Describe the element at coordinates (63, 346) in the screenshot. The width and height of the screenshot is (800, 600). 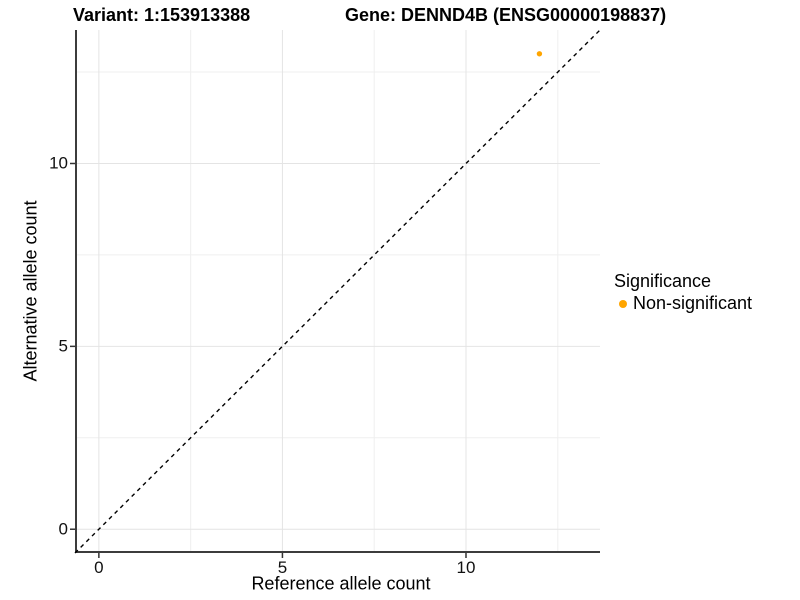
I see `y-tick-label: 5` at that location.